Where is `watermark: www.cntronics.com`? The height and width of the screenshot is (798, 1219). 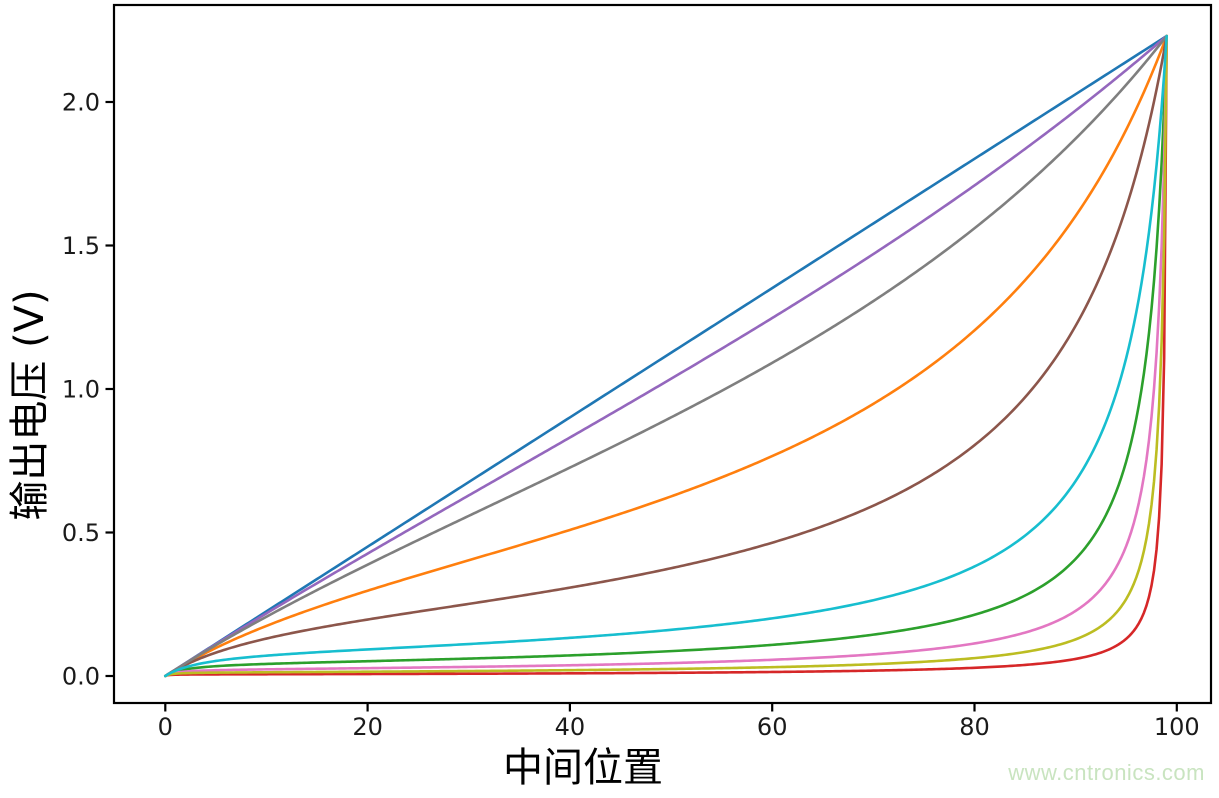 watermark: www.cntronics.com is located at coordinates (1106, 772).